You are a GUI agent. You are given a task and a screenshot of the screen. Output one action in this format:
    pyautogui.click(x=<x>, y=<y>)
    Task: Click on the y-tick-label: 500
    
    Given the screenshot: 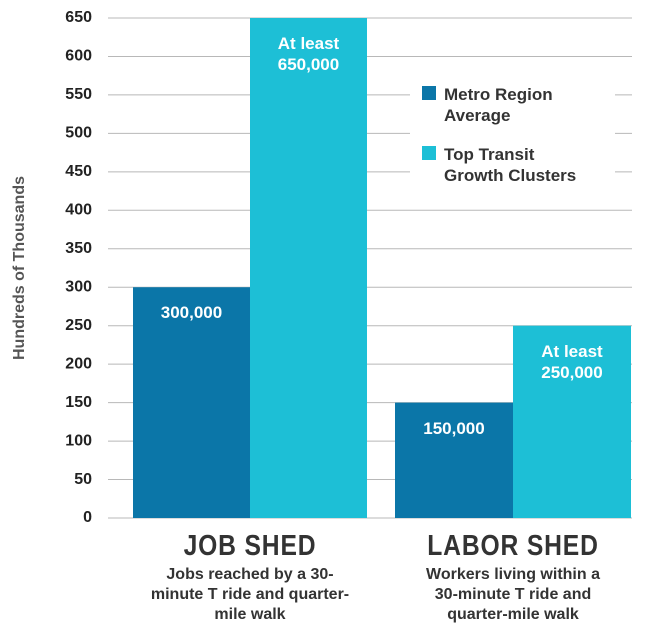 What is the action you would take?
    pyautogui.click(x=78, y=133)
    